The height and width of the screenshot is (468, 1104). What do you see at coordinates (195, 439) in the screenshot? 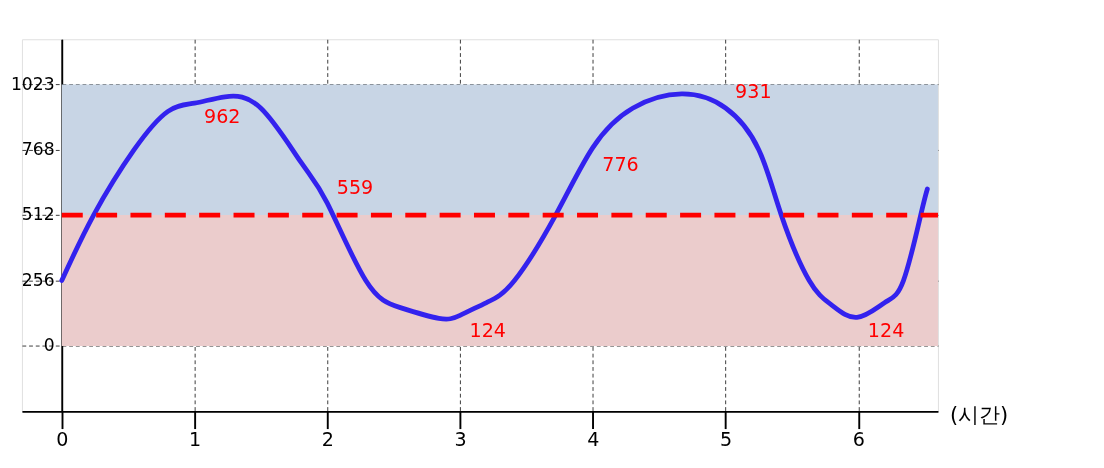
I see `x-tick-label: 1` at bounding box center [195, 439].